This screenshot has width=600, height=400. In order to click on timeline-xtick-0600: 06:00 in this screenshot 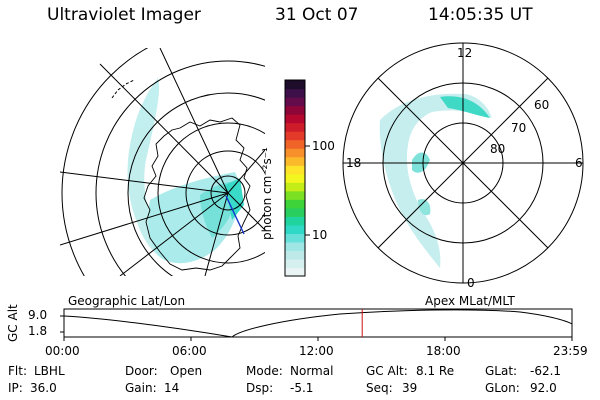, I will do `click(189, 351)`.